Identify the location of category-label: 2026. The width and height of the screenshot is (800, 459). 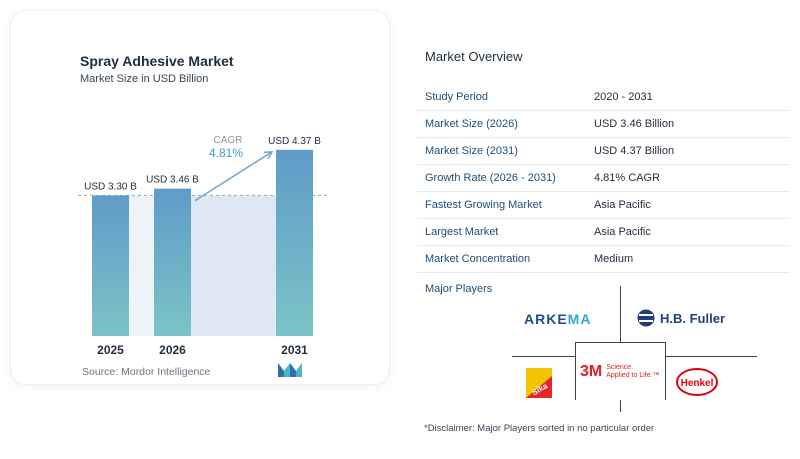
(172, 350).